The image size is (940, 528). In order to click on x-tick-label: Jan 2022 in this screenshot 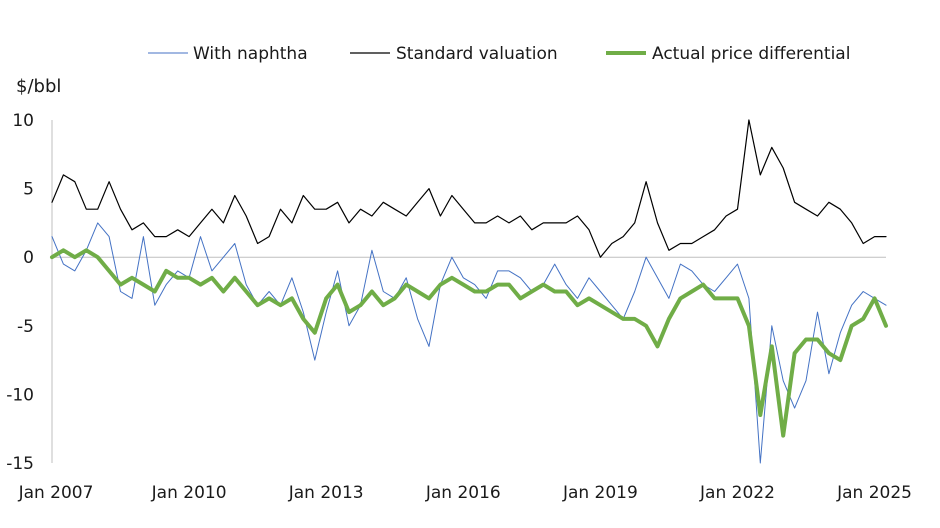, I will do `click(737, 493)`.